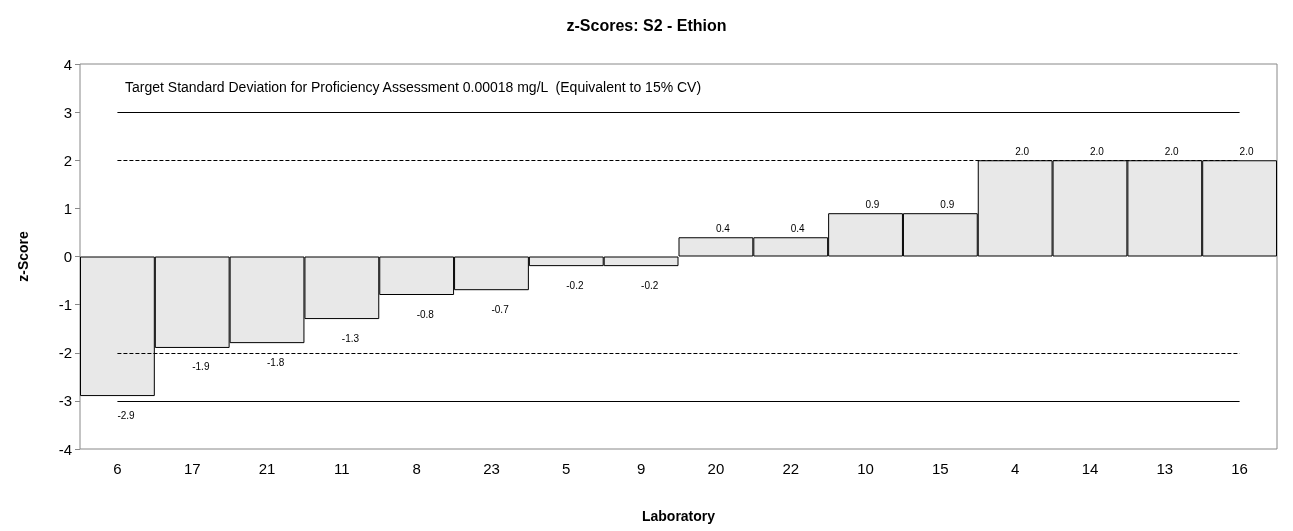 The height and width of the screenshot is (531, 1293). I want to click on y-tick-label: -4, so click(65, 449).